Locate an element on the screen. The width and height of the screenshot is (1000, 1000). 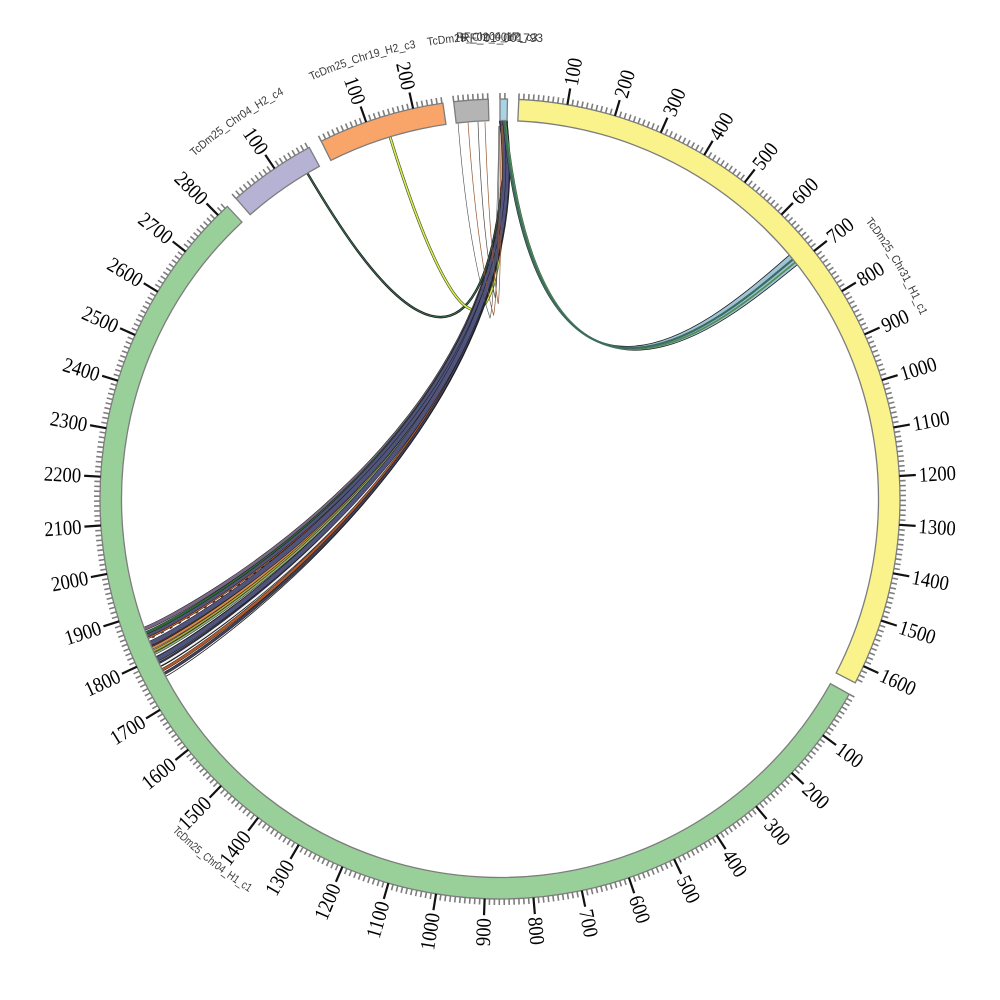
svg-text: 2100 is located at coordinates (63, 528).